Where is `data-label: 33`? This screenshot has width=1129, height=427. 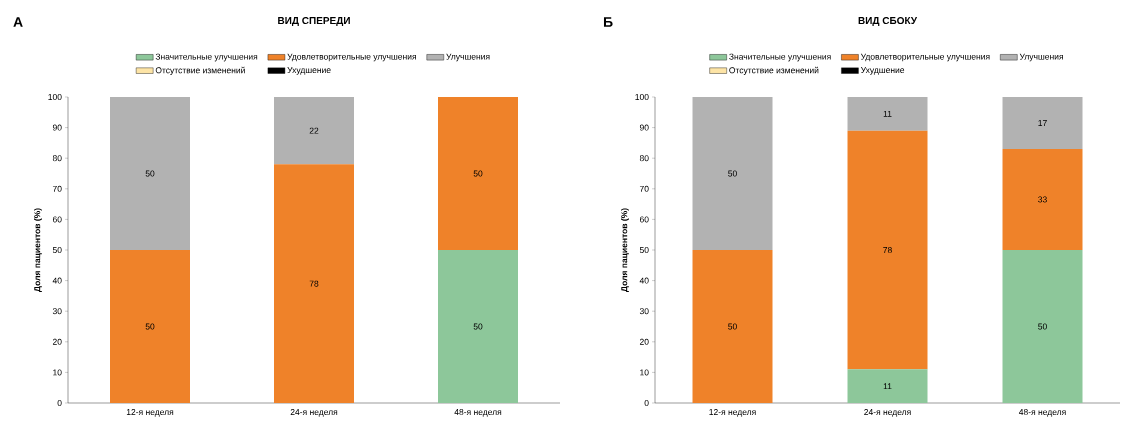
data-label: 33 is located at coordinates (1042, 199).